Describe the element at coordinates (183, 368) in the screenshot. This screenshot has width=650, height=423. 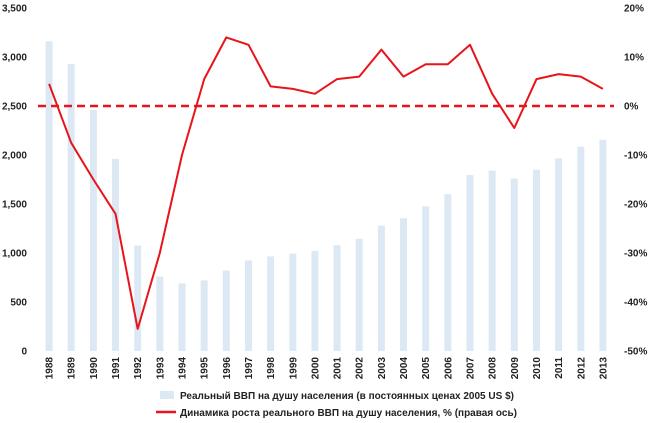
I see `x-tick-label: 1994` at that location.